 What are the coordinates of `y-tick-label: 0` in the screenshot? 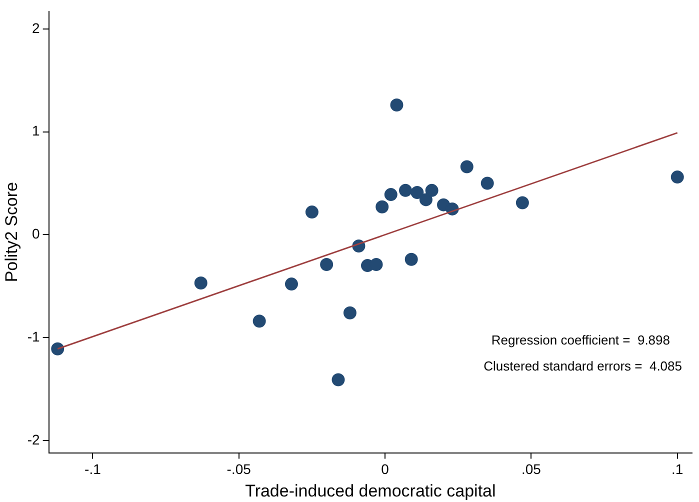 It's located at (36, 234).